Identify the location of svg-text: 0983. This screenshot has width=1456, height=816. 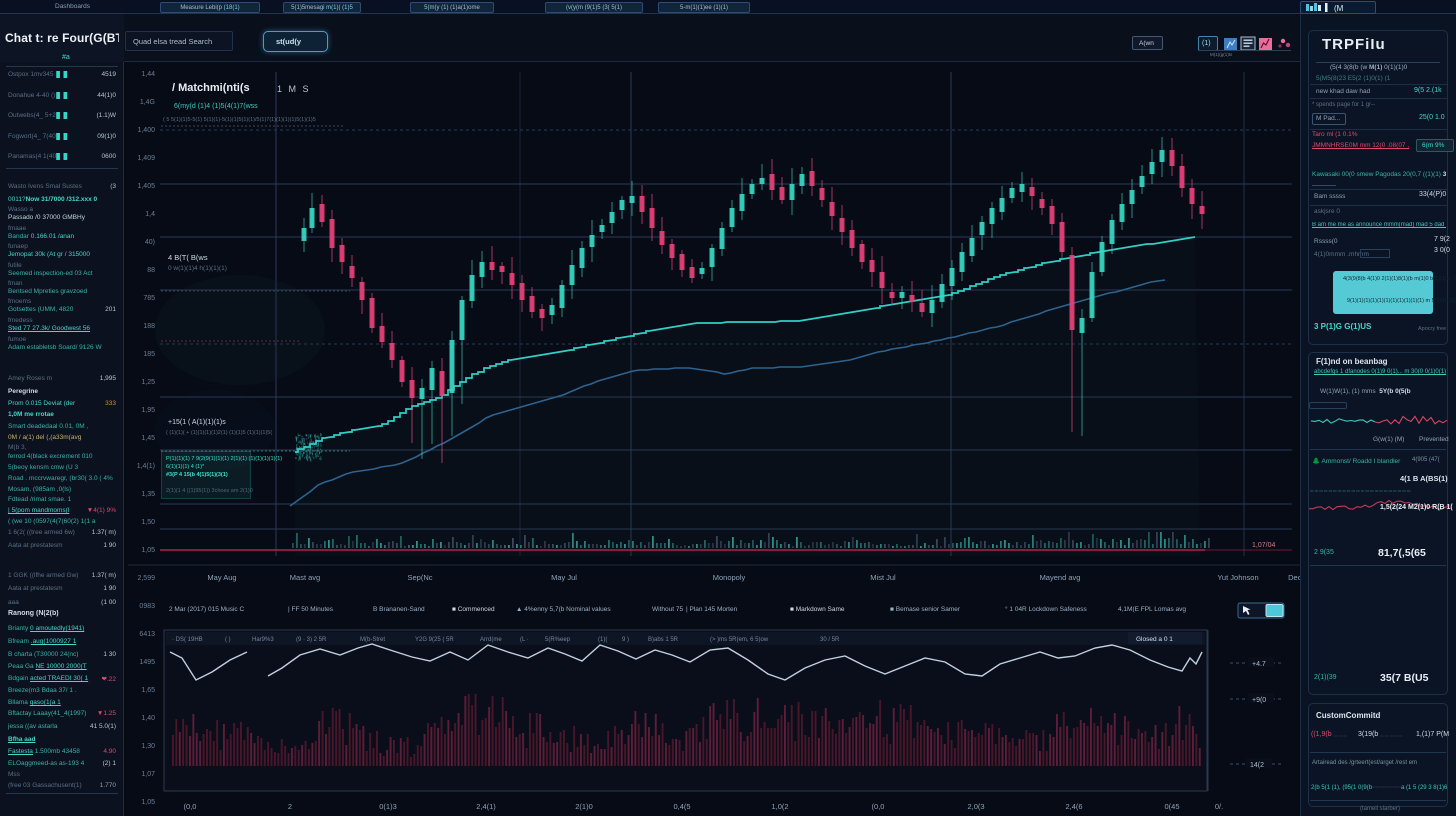
(147, 606).